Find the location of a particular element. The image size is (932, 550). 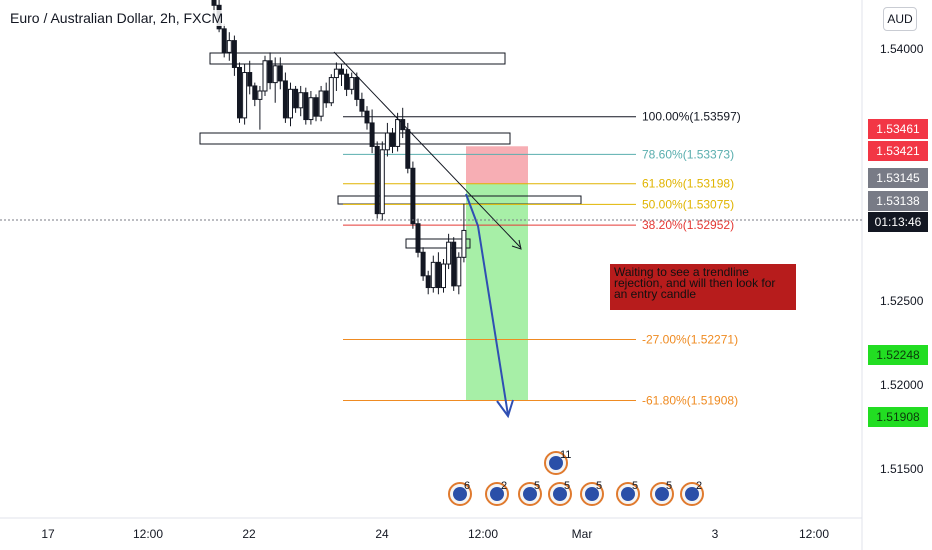

candlesticks is located at coordinates (339, 147).